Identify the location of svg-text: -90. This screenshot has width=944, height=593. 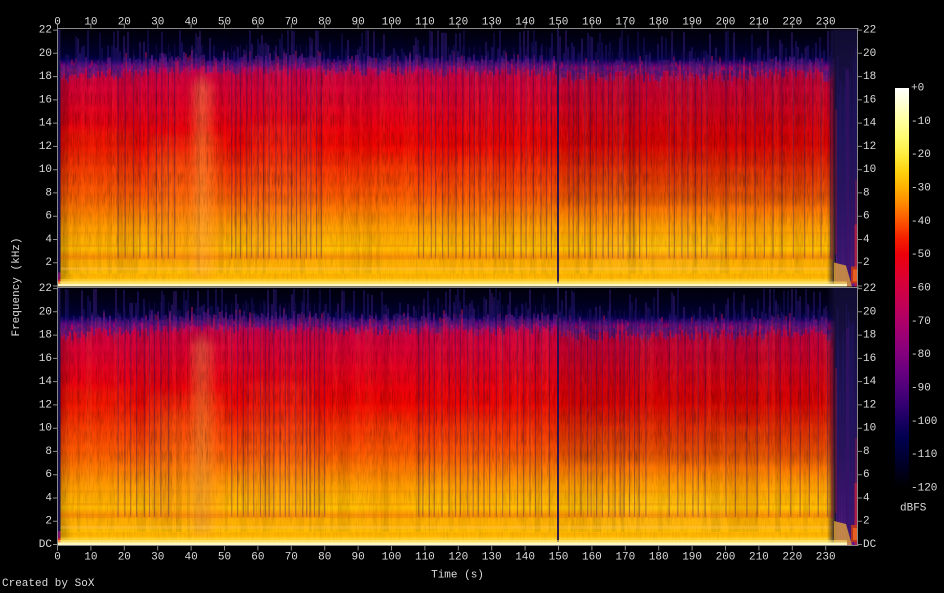
(921, 389).